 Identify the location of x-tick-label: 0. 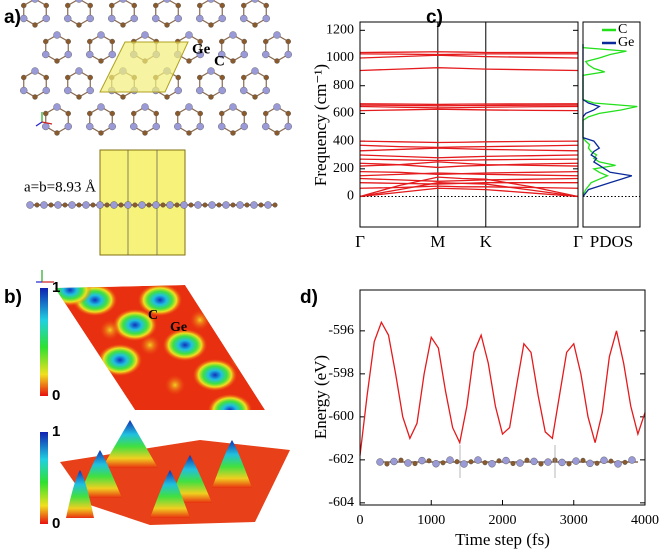
(360, 520).